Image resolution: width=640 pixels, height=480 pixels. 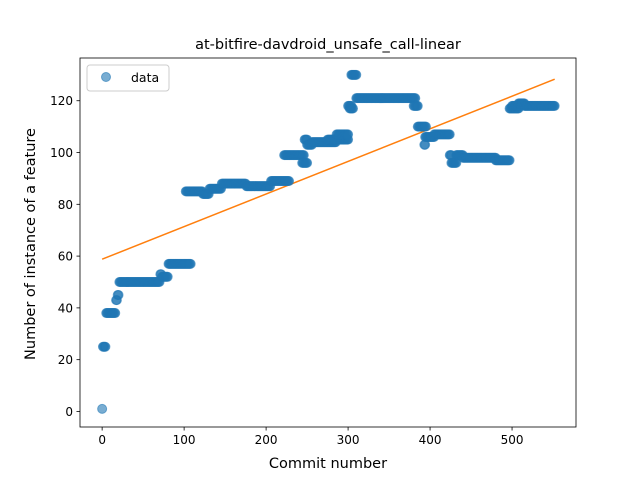 I want to click on y-tick-label: 120, so click(x=61, y=101).